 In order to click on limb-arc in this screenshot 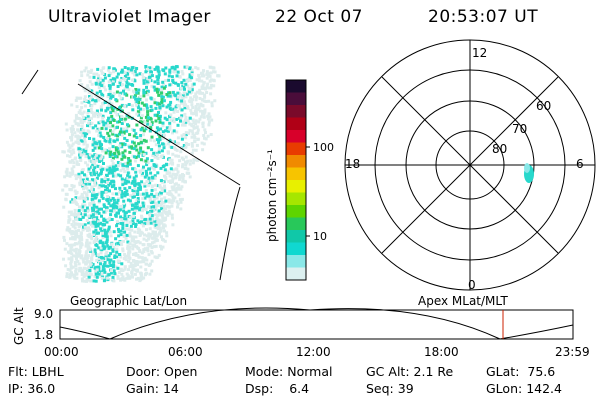, I will do `click(230, 233)`.